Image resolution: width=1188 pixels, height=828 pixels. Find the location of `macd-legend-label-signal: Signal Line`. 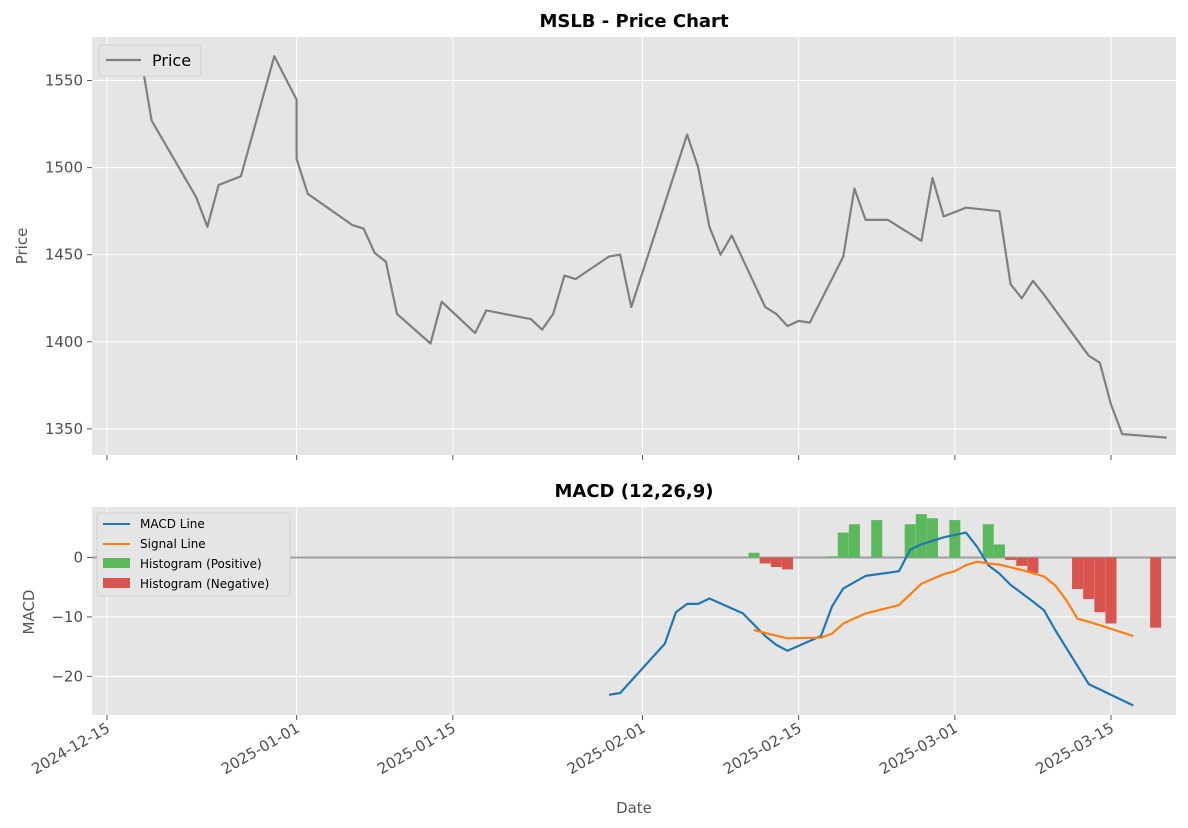

macd-legend-label-signal: Signal Line is located at coordinates (173, 544).